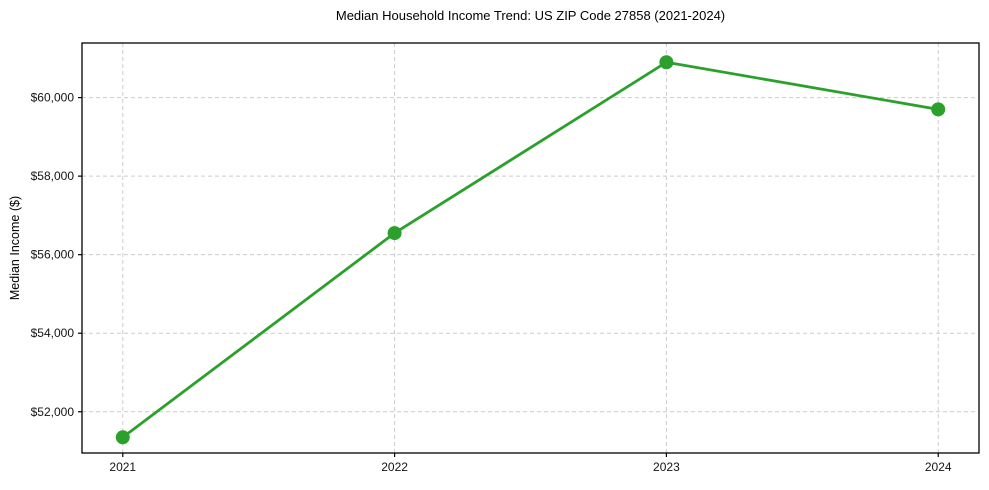  Describe the element at coordinates (53, 255) in the screenshot. I see `y-tick-label: $56,000` at that location.